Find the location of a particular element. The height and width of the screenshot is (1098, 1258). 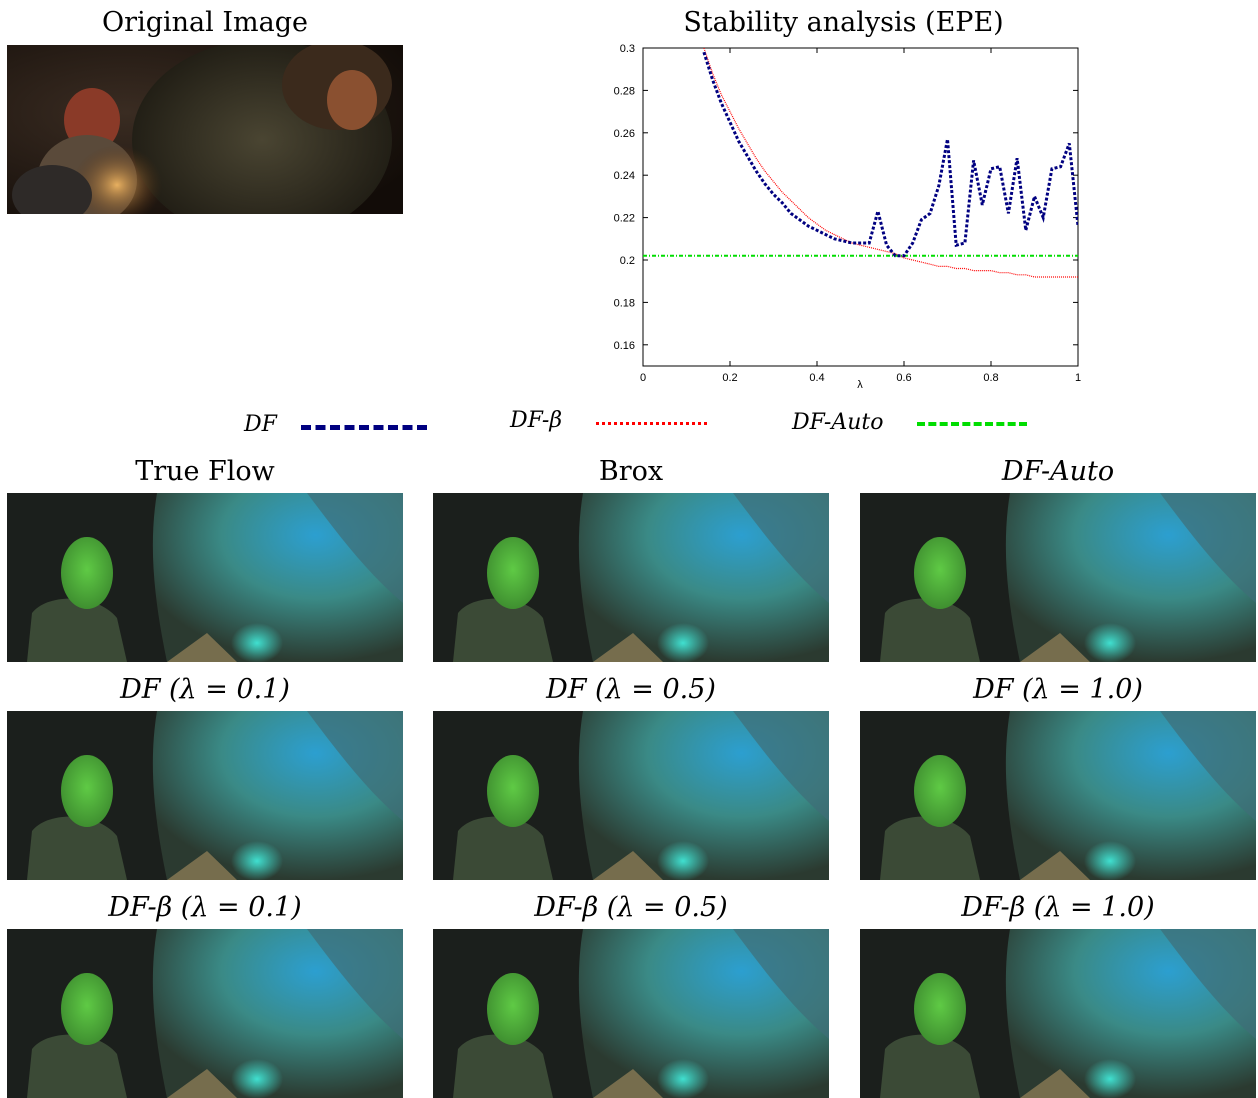

dfb-05-title: DF-β (λ = 0.5) is located at coordinates (631, 907).